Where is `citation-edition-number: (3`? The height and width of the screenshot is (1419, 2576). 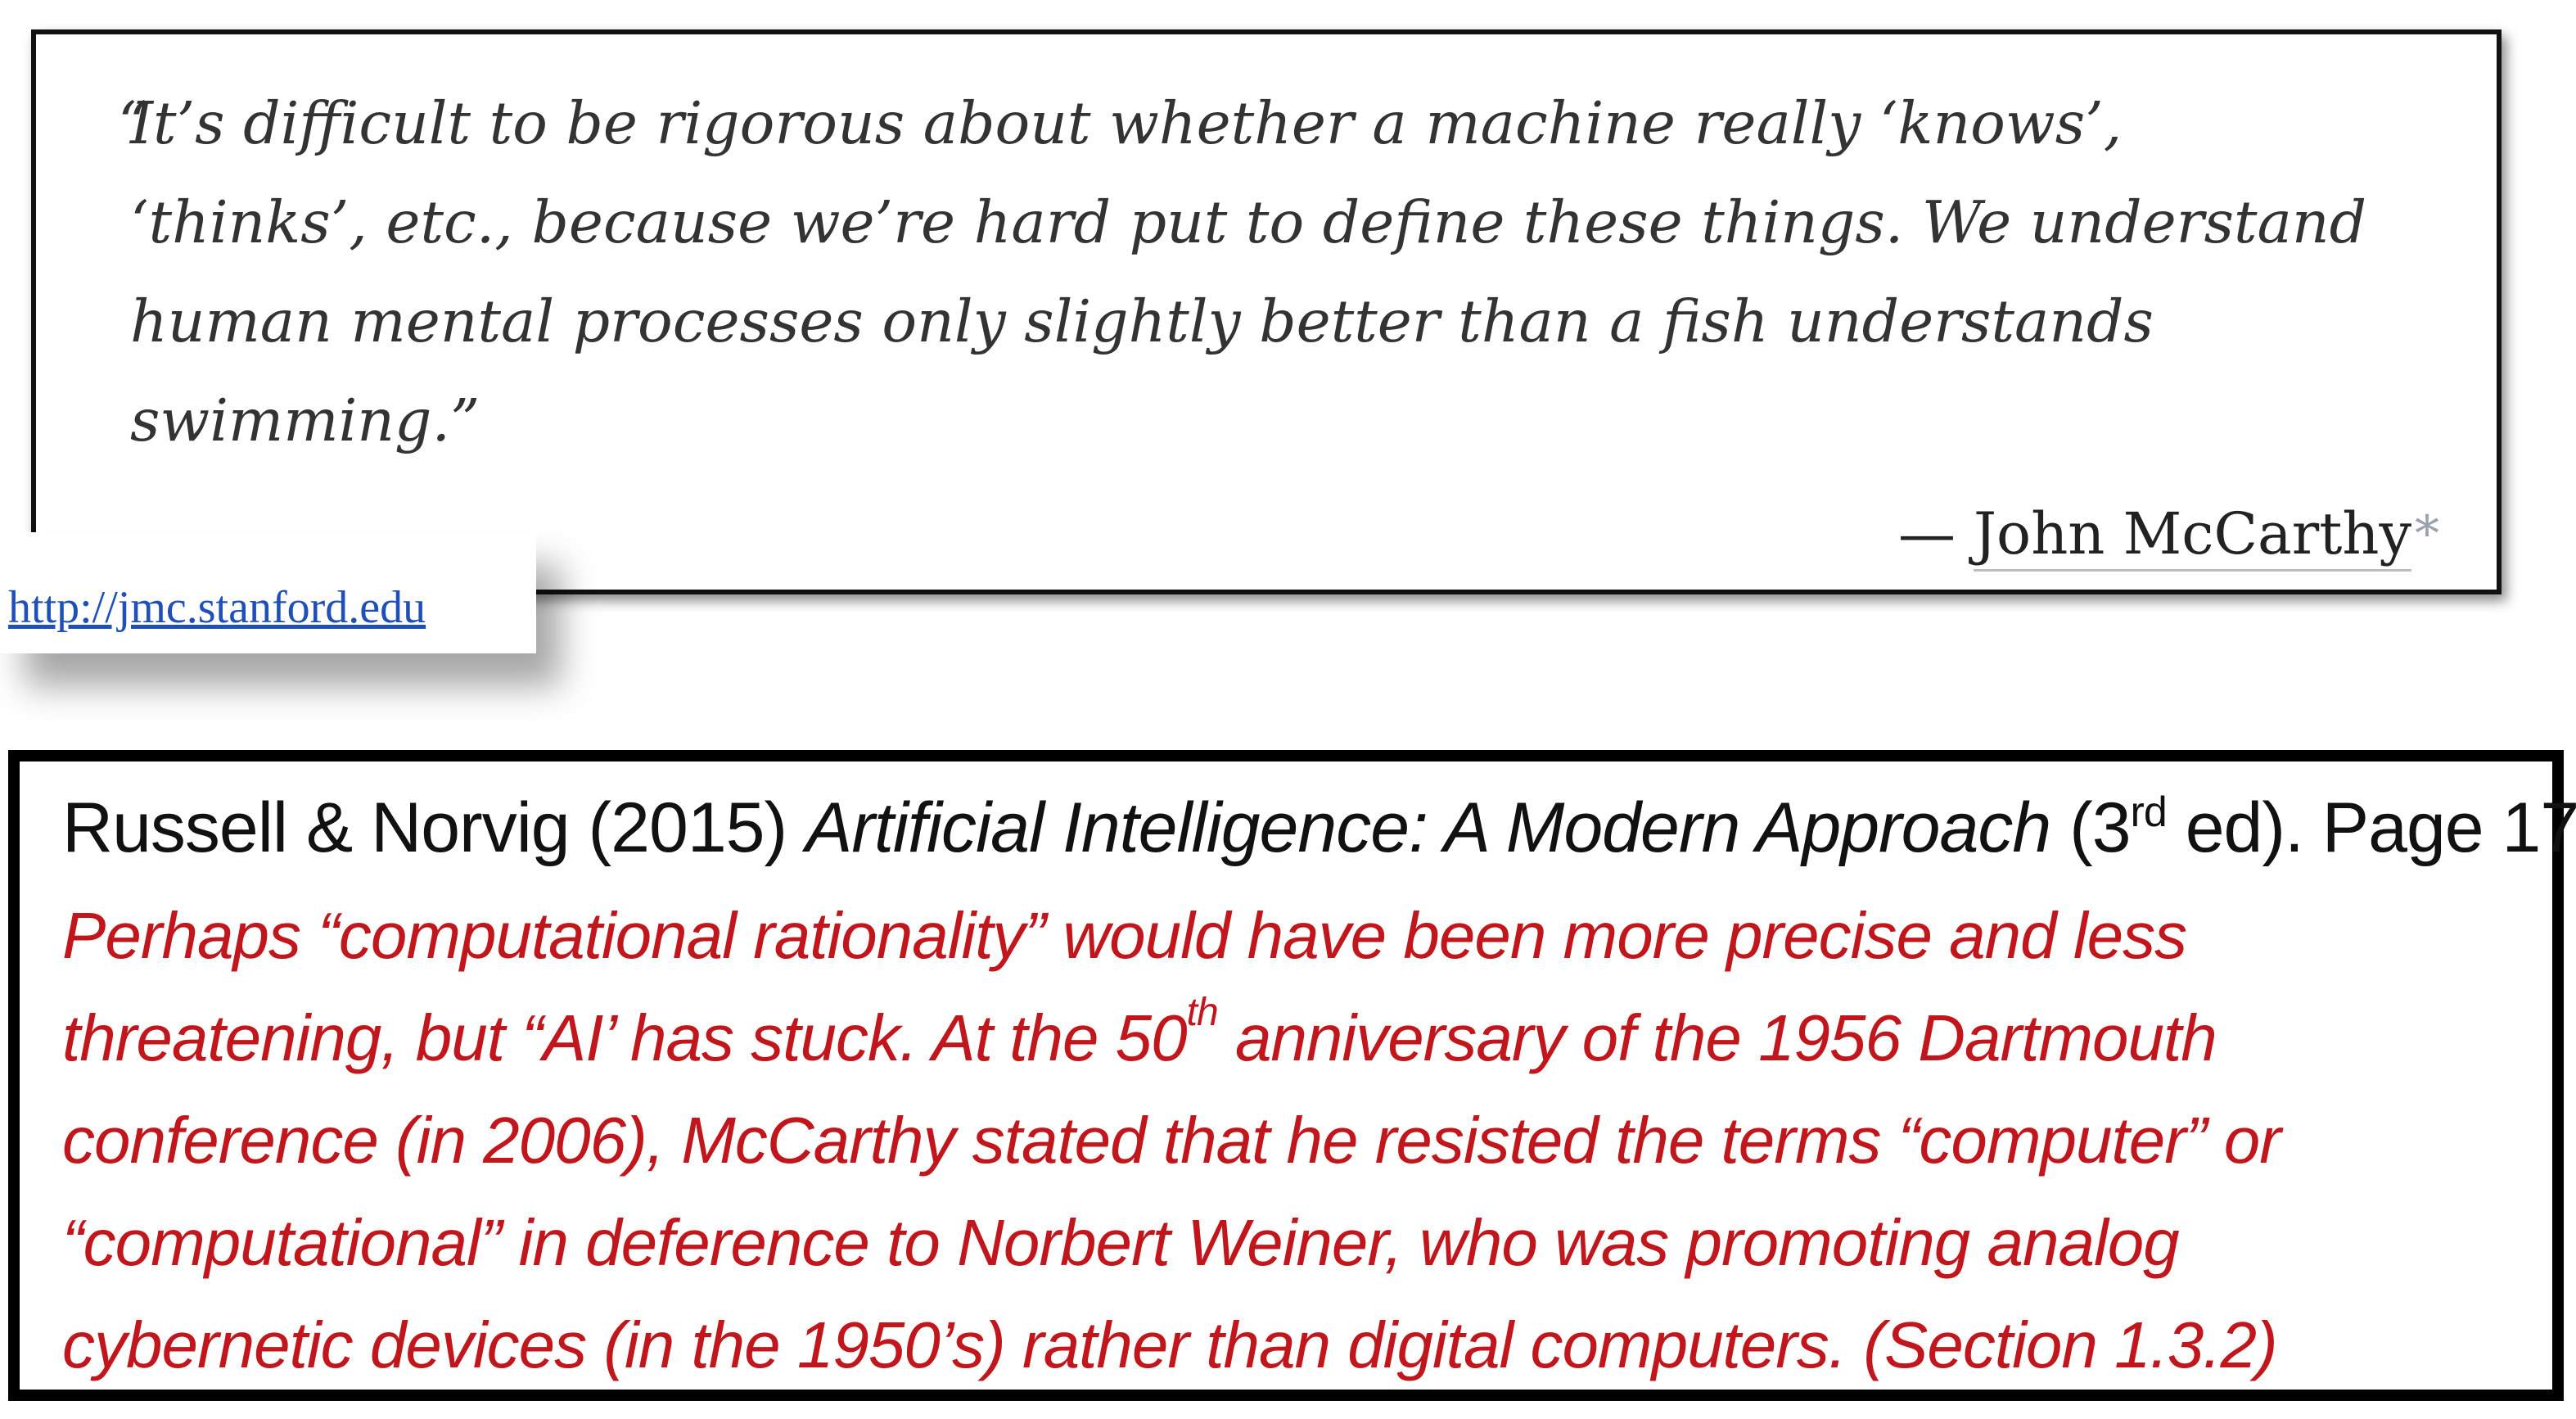
citation-edition-number: (3 is located at coordinates (2100, 828).